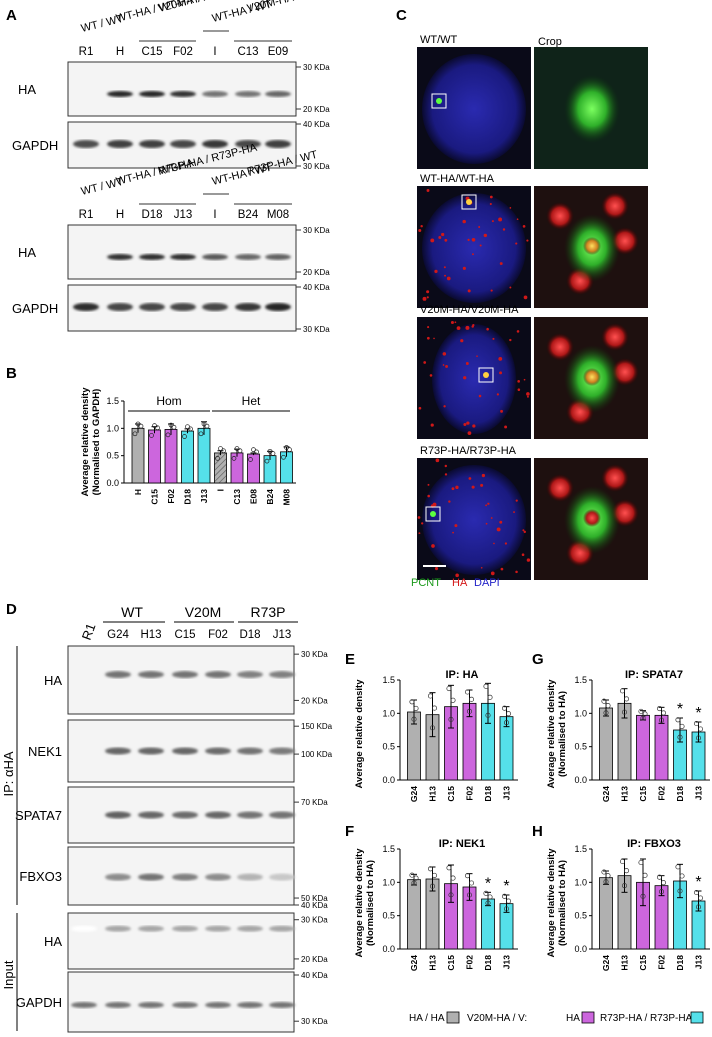  What do you see at coordinates (182, 252) in the screenshot?
I see `blot-a2-ha-box` at bounding box center [182, 252].